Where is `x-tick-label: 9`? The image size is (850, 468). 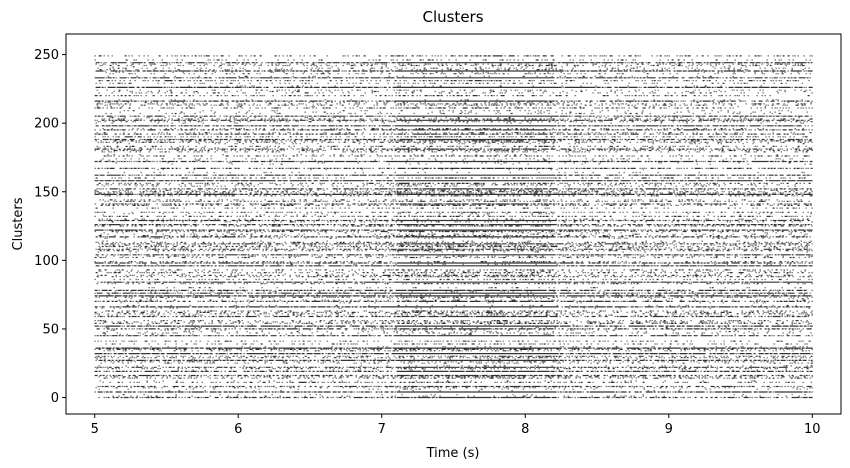 x-tick-label: 9 is located at coordinates (669, 429).